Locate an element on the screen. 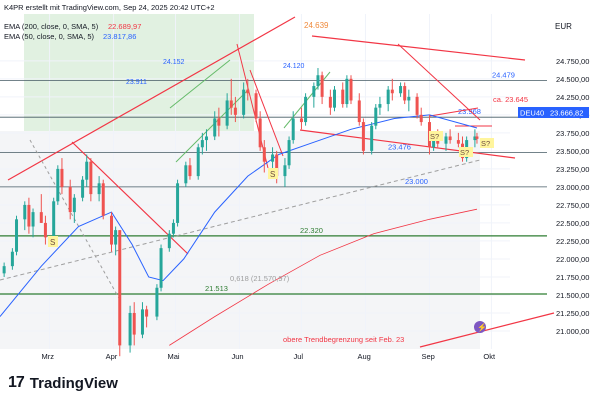 The width and height of the screenshot is (600, 406). x-tick-label: Jun is located at coordinates (238, 356).